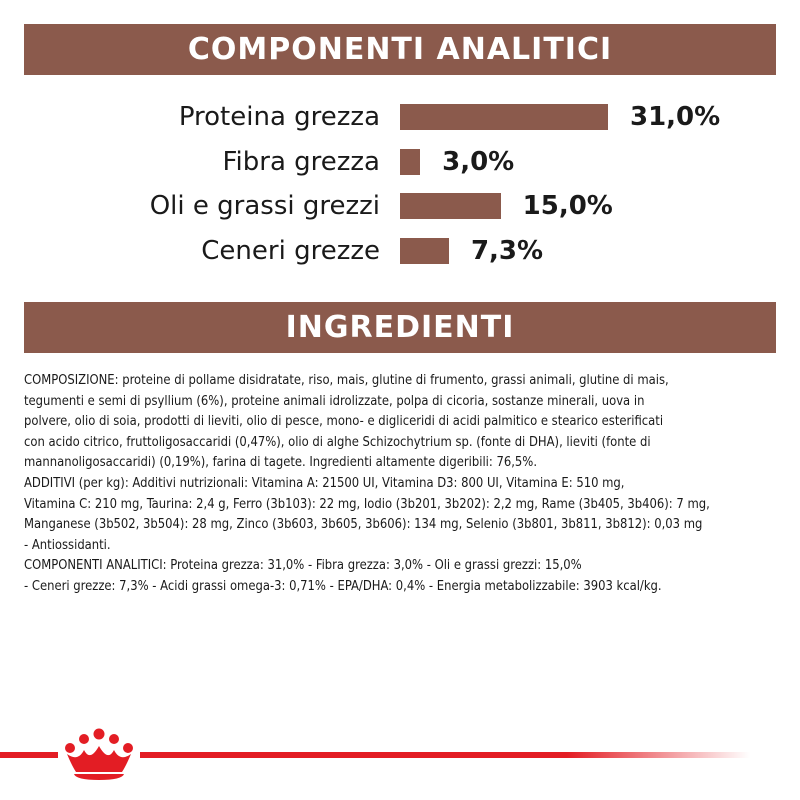  Describe the element at coordinates (301, 161) in the screenshot. I see `analytical-label: Fibra grezza` at that location.